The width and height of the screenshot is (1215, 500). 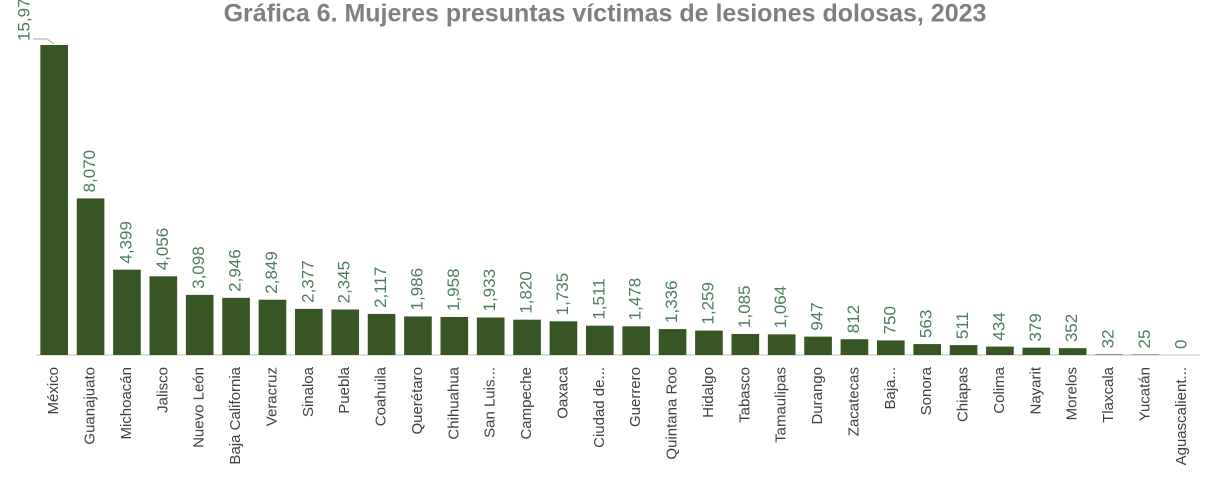 What do you see at coordinates (780, 307) in the screenshot?
I see `value-label: 1,064` at bounding box center [780, 307].